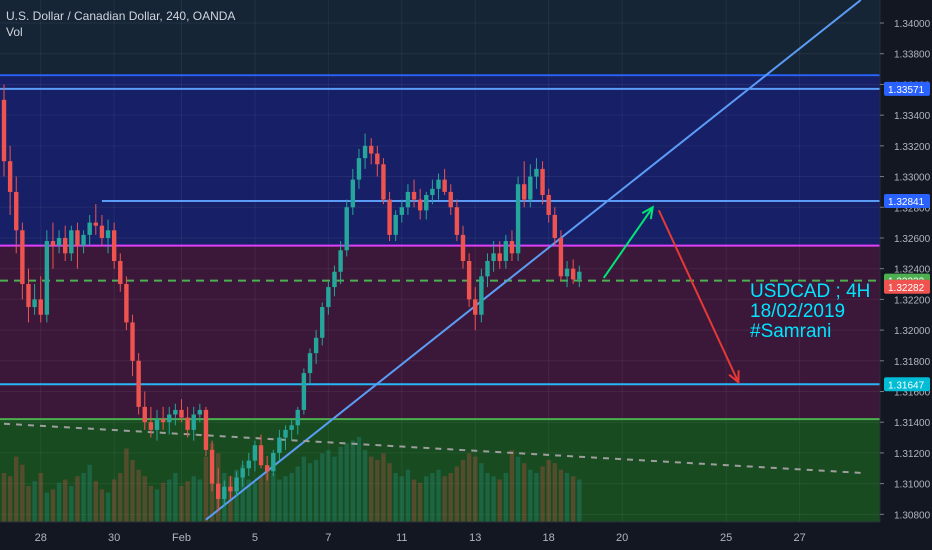  What do you see at coordinates (912, 55) in the screenshot?
I see `price-tick-label: 1.33800` at bounding box center [912, 55].